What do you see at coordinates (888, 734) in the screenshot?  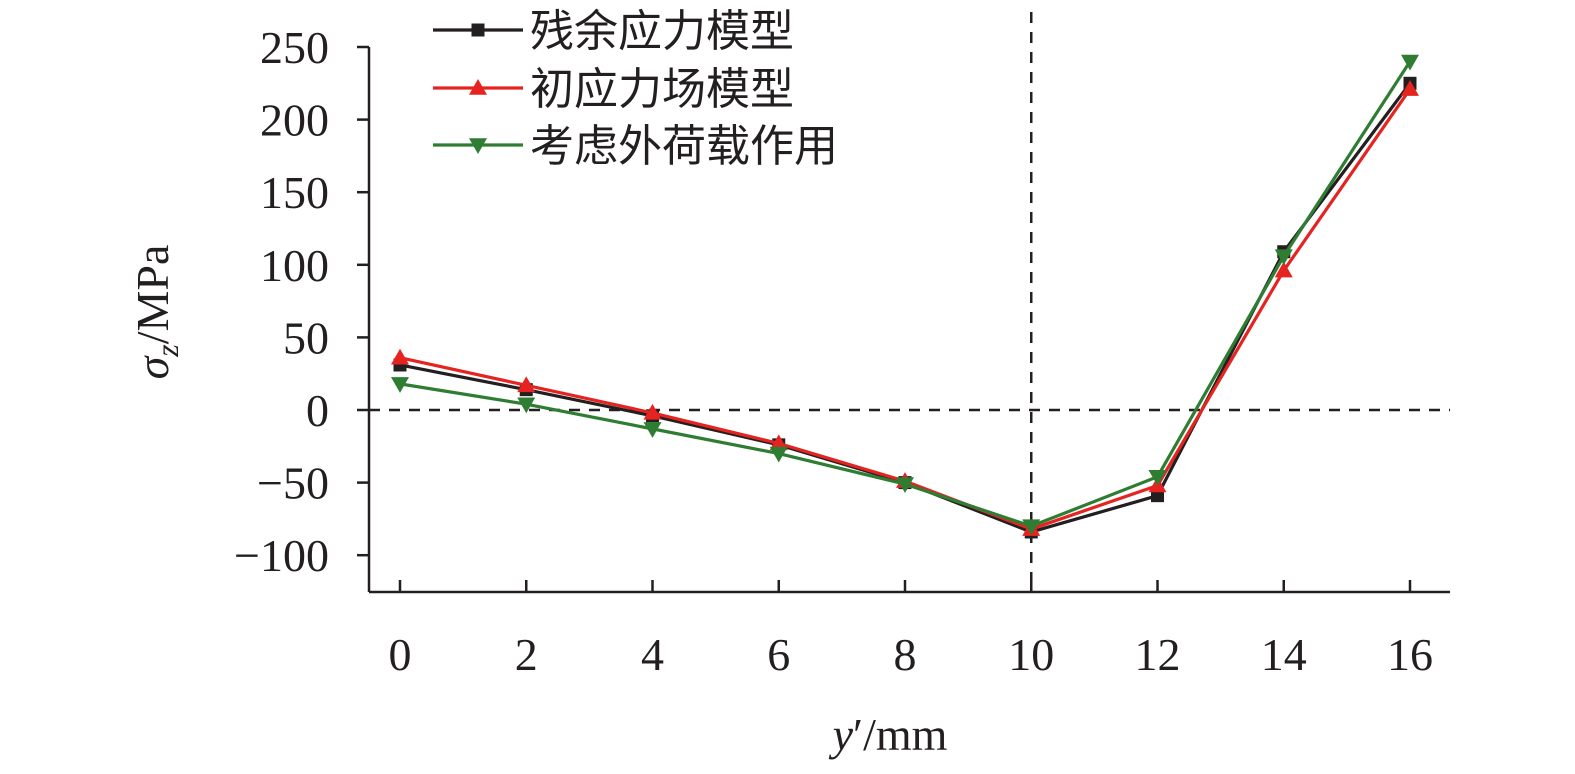 I see `x-axis-title: y′/mm` at bounding box center [888, 734].